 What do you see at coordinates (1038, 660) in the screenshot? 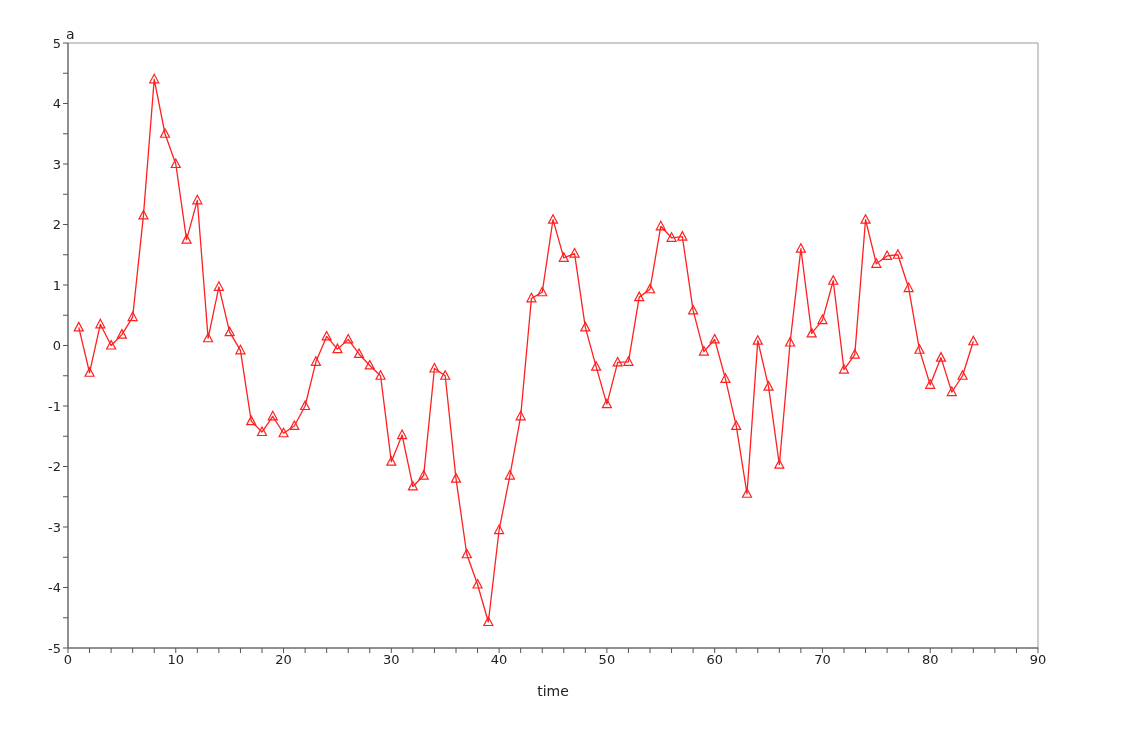
I see `x-tick-label: 90` at bounding box center [1038, 660].